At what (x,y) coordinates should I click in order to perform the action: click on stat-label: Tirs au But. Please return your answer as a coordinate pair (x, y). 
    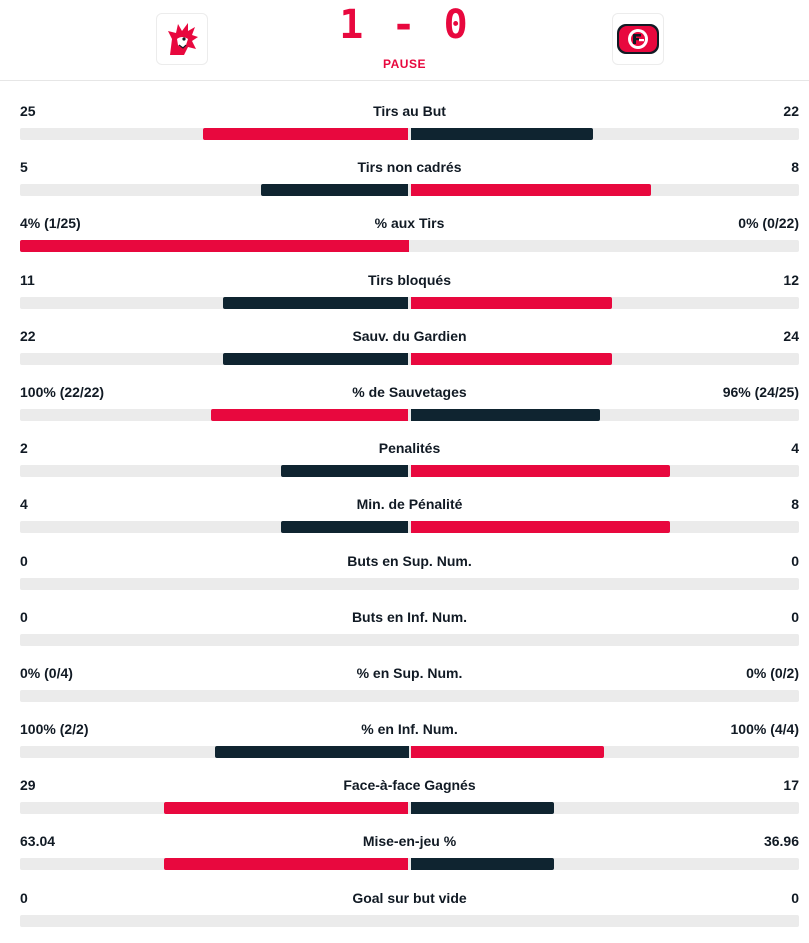
    Looking at the image, I should click on (409, 111).